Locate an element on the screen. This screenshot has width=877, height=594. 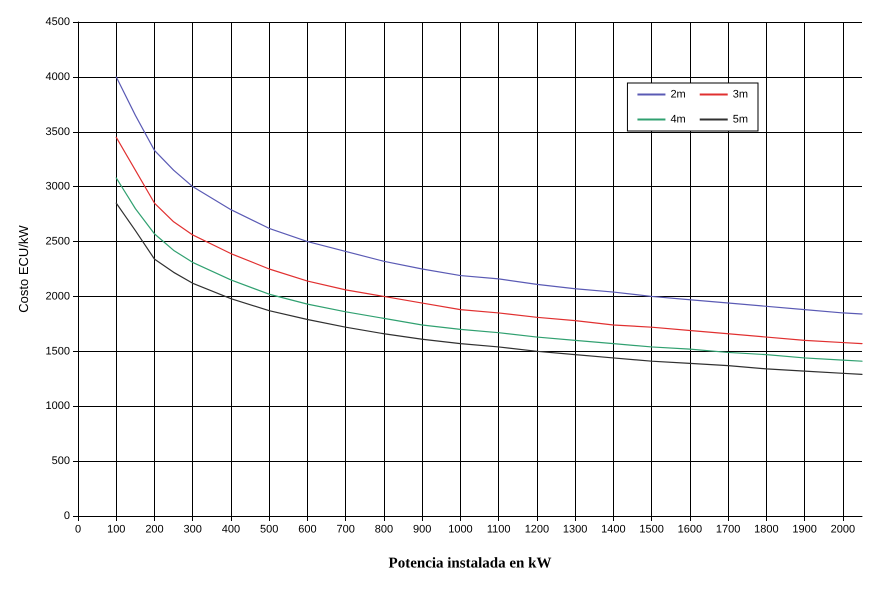
x-tick-label: 1800 is located at coordinates (766, 530).